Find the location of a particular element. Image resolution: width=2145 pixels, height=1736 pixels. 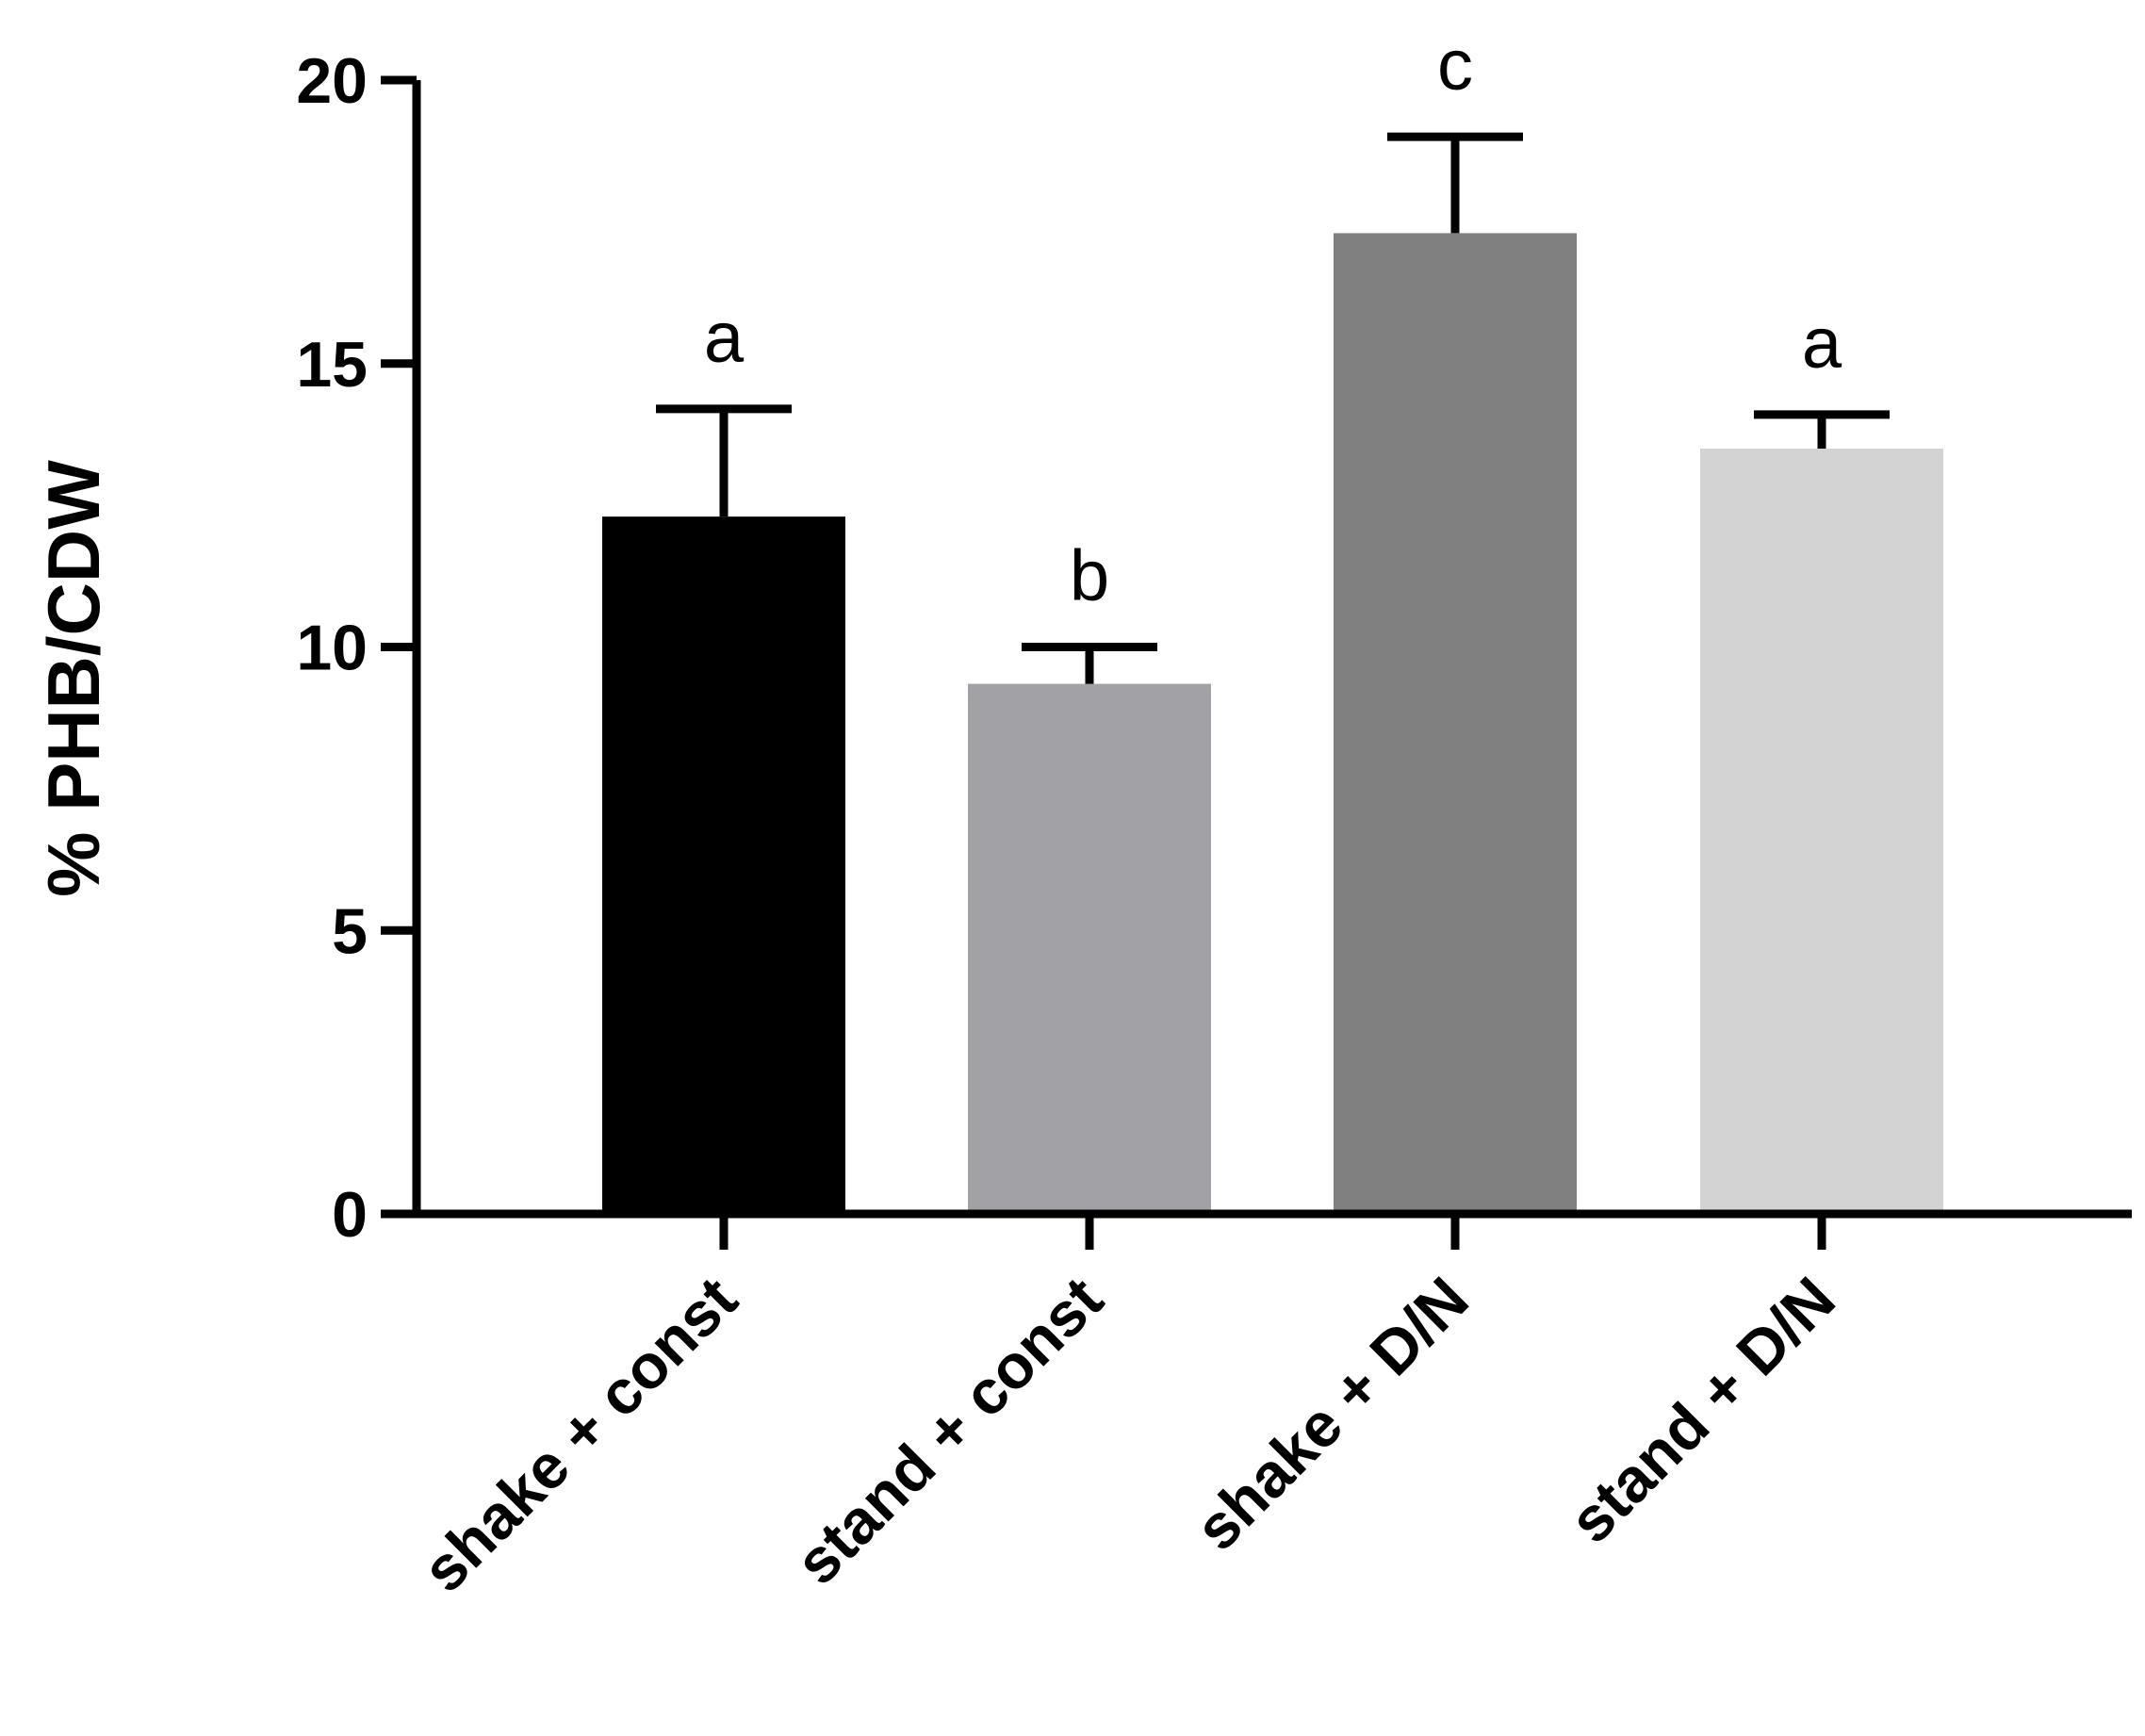

y-tick-label-5: 5 is located at coordinates (350, 931).